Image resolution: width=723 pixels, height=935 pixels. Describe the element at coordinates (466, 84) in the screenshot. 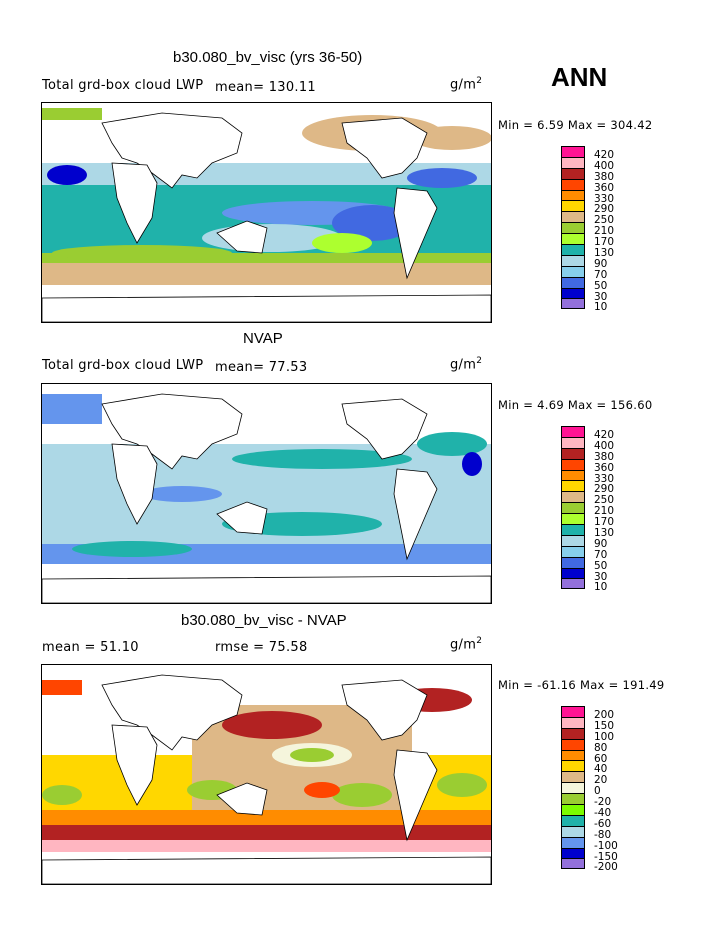

I see `panel1-units: g/m2` at that location.